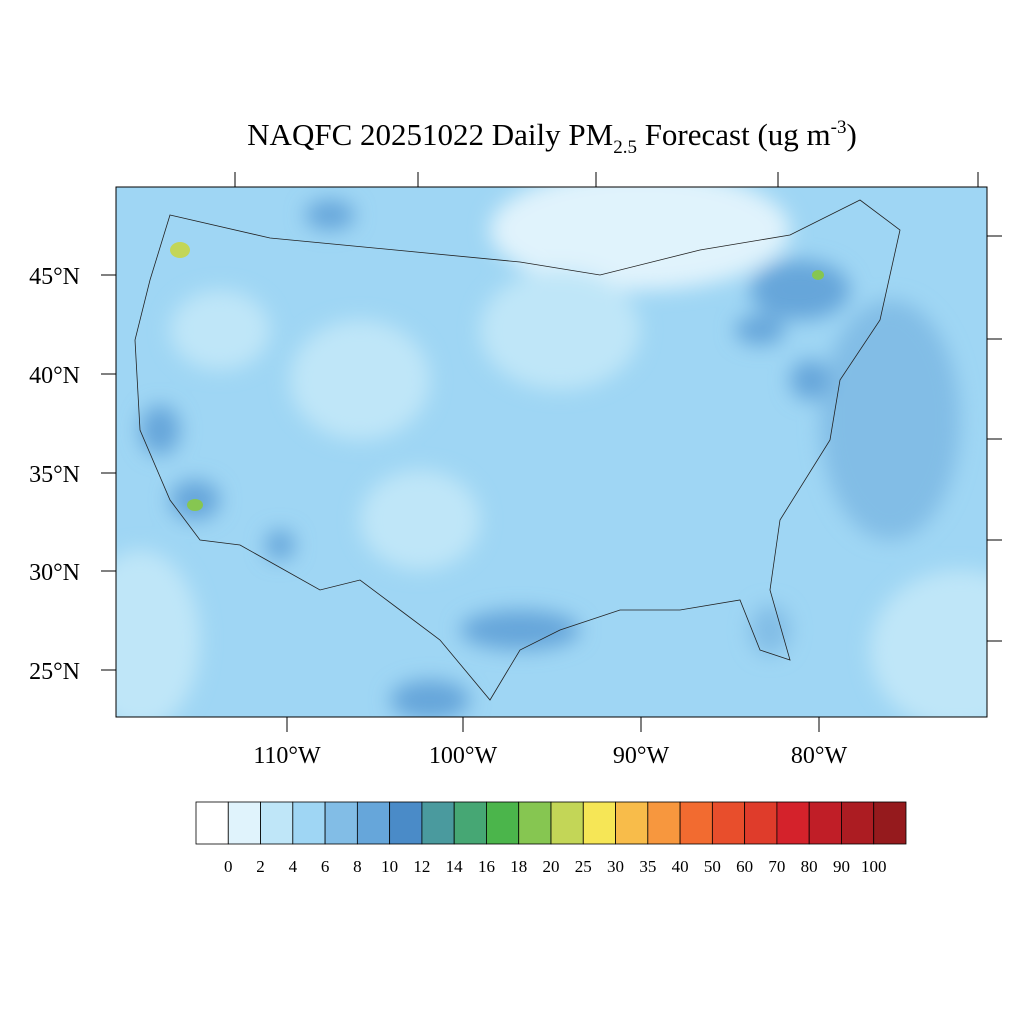 The height and width of the screenshot is (1024, 1024). I want to click on colorbar-label: 35, so click(647, 866).